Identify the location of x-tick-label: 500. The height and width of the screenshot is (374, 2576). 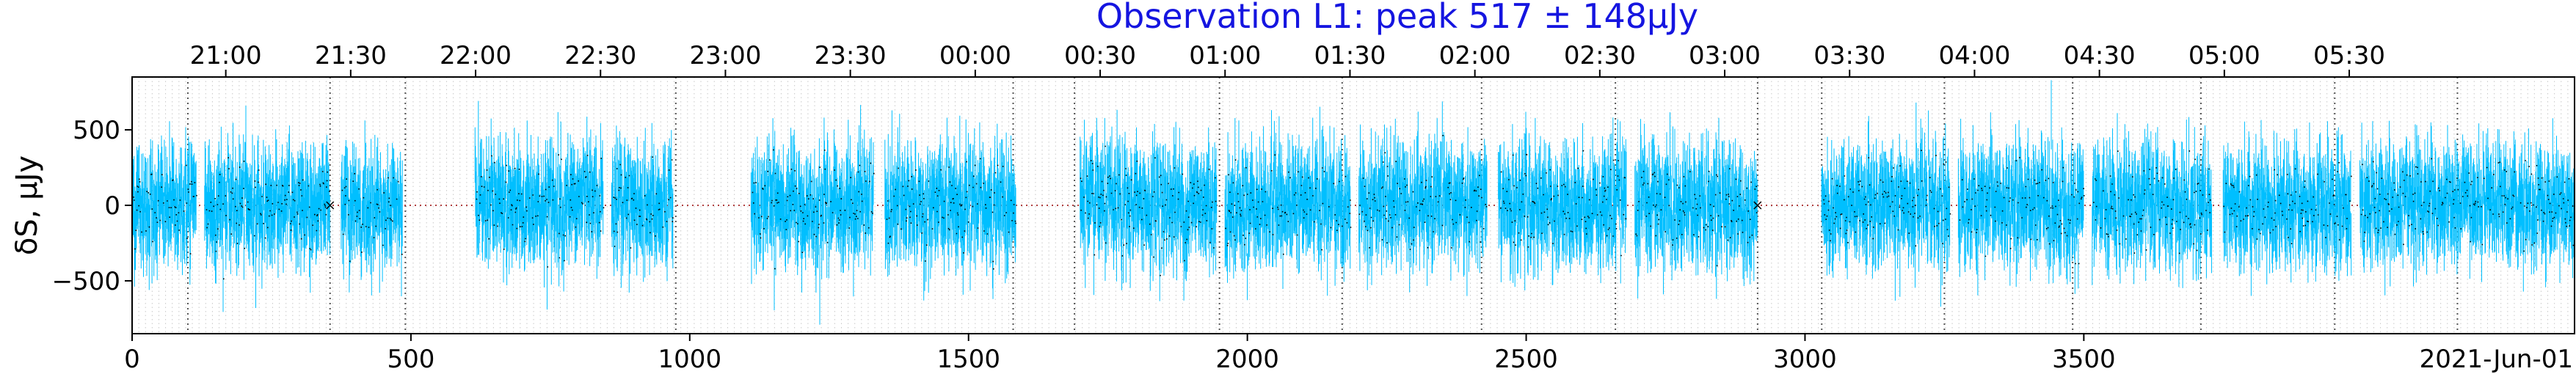
(410, 359).